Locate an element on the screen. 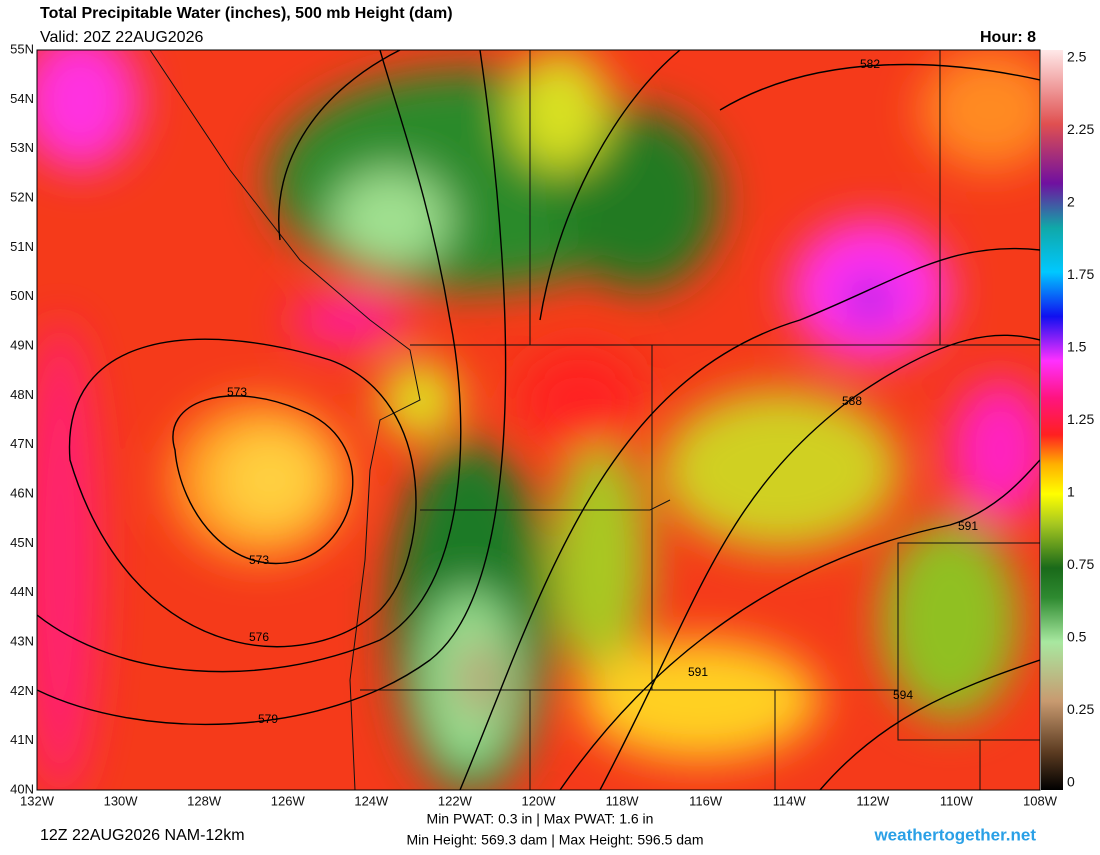  colorbar-label: 1.75 is located at coordinates (1080, 274).